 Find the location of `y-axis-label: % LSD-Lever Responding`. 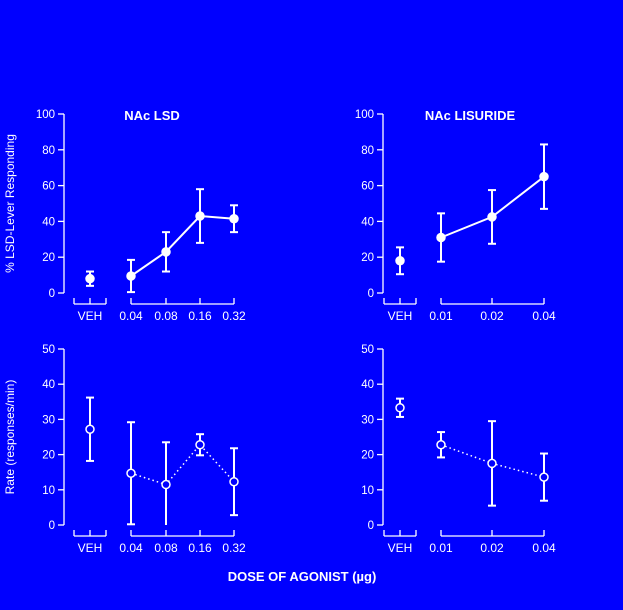

y-axis-label: % LSD-Lever Responding is located at coordinates (10, 203).